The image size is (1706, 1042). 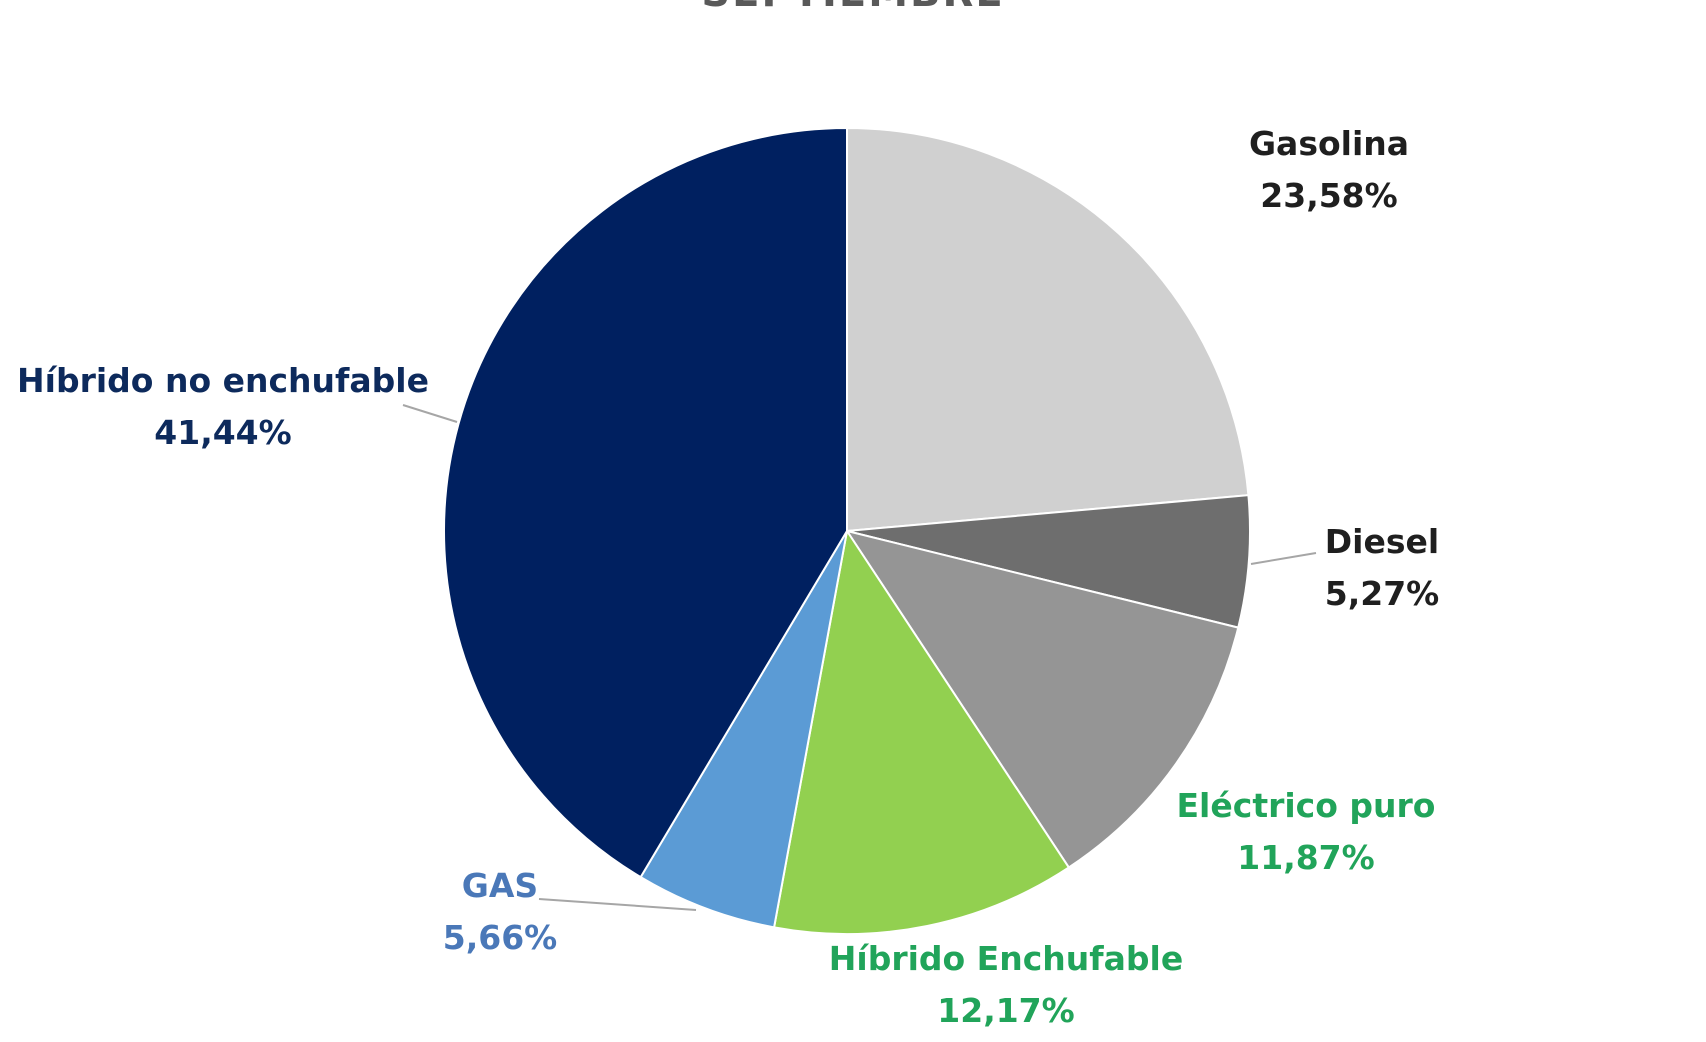 I want to click on slice-value-4: 5,66%, so click(x=500, y=937).